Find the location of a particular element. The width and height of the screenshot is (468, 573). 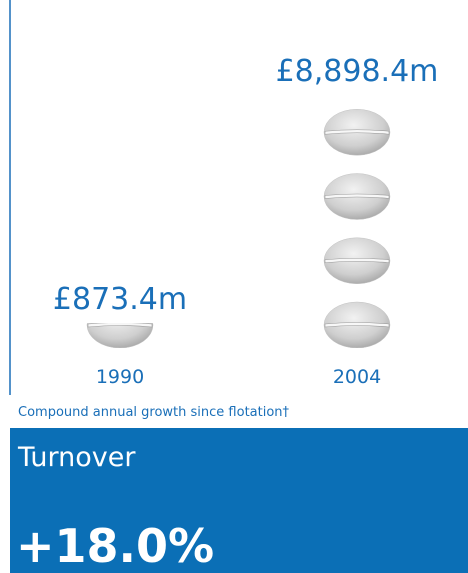

panel-value: +18.0% is located at coordinates (115, 546).